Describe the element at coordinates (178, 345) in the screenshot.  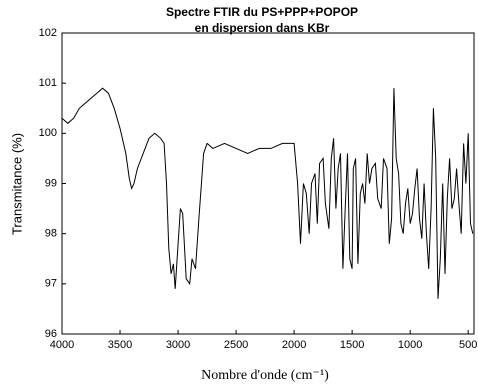
I see `x-tick-label: 3000` at that location.